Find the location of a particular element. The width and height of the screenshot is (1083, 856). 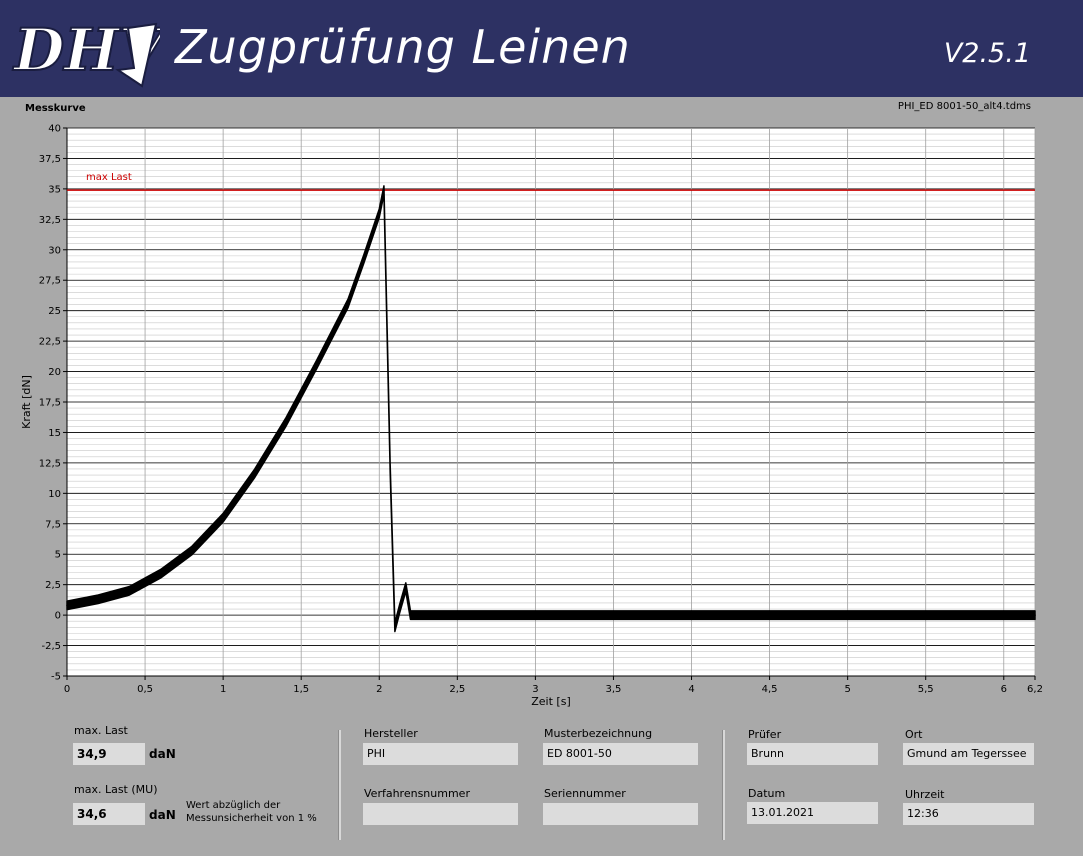

ort-label: Ort is located at coordinates (914, 734).